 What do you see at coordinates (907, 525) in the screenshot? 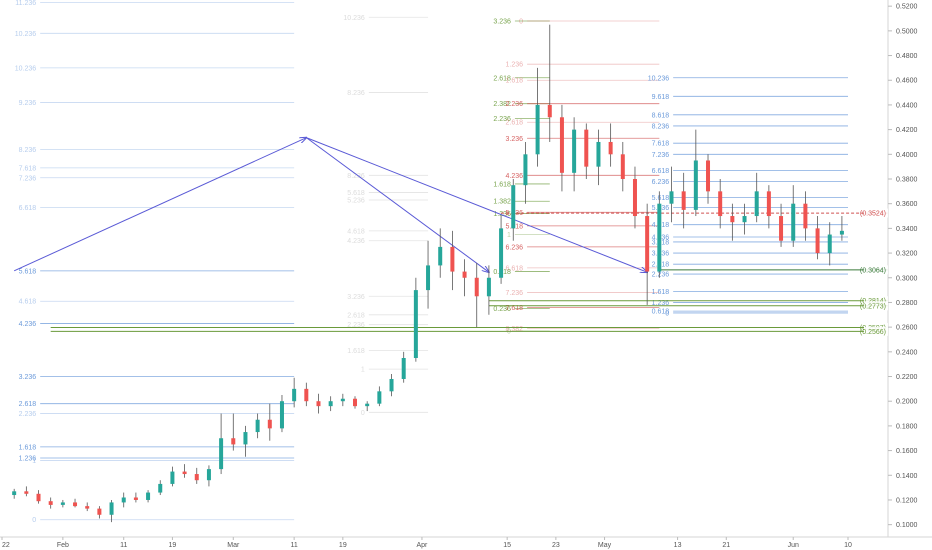
I see `price-tick-label: 0.1000` at bounding box center [907, 525].